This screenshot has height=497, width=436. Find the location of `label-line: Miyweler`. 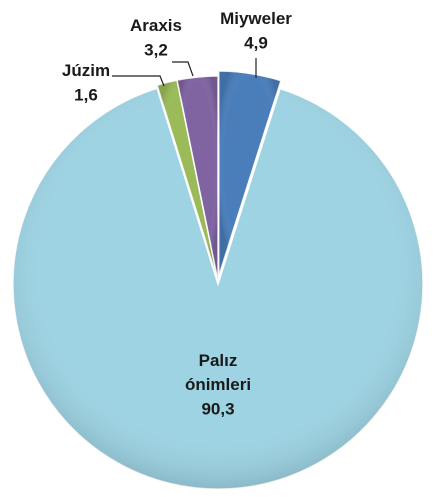

label-line: Miyweler is located at coordinates (256, 18).